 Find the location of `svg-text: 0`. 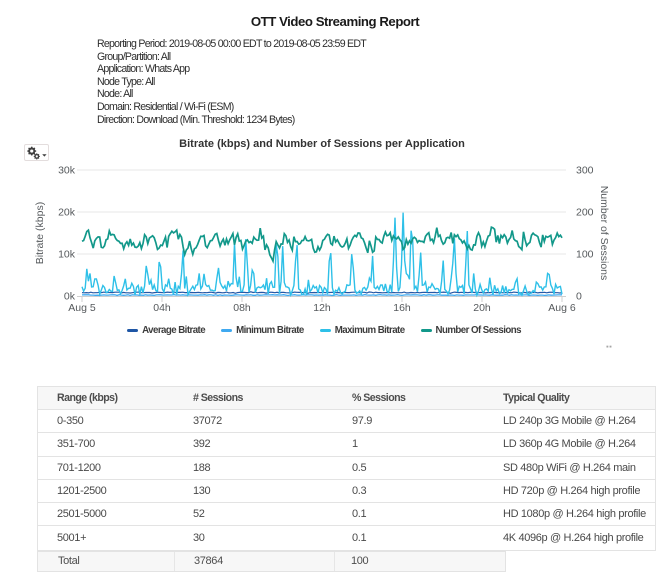

svg-text: 0 is located at coordinates (579, 297).